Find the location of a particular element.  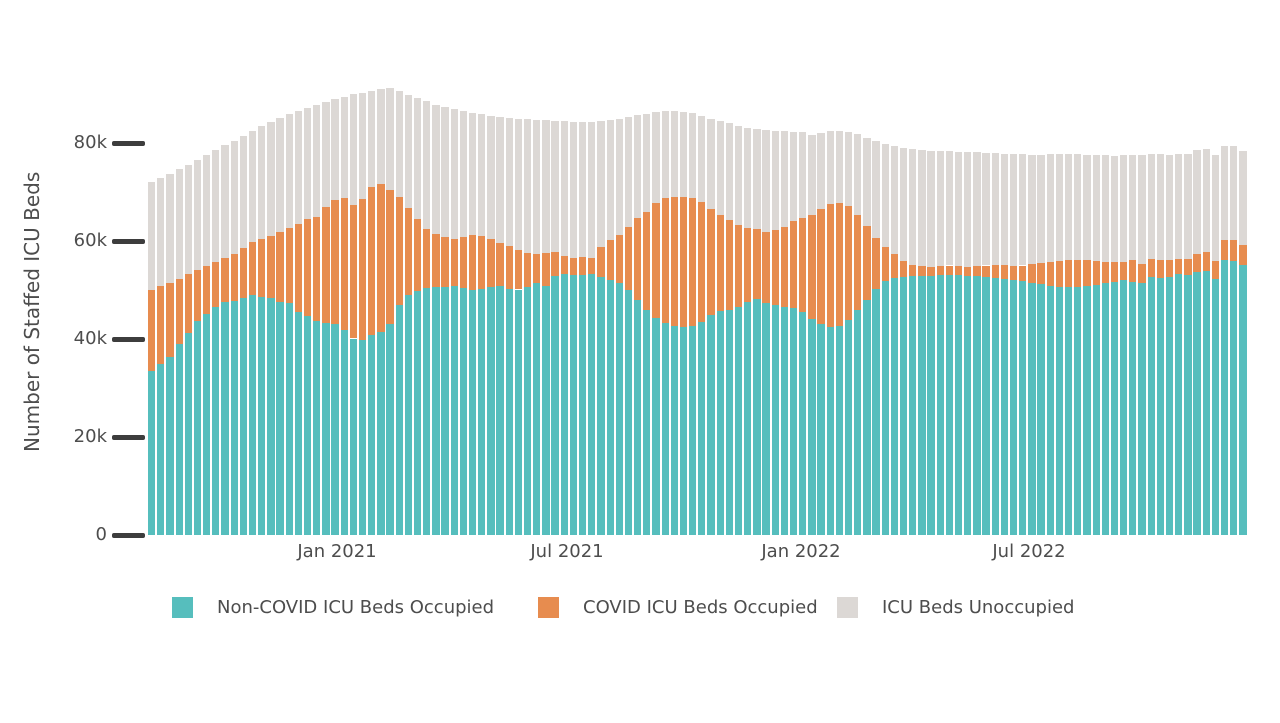

unoccupied-swatch-icon is located at coordinates (847, 607).